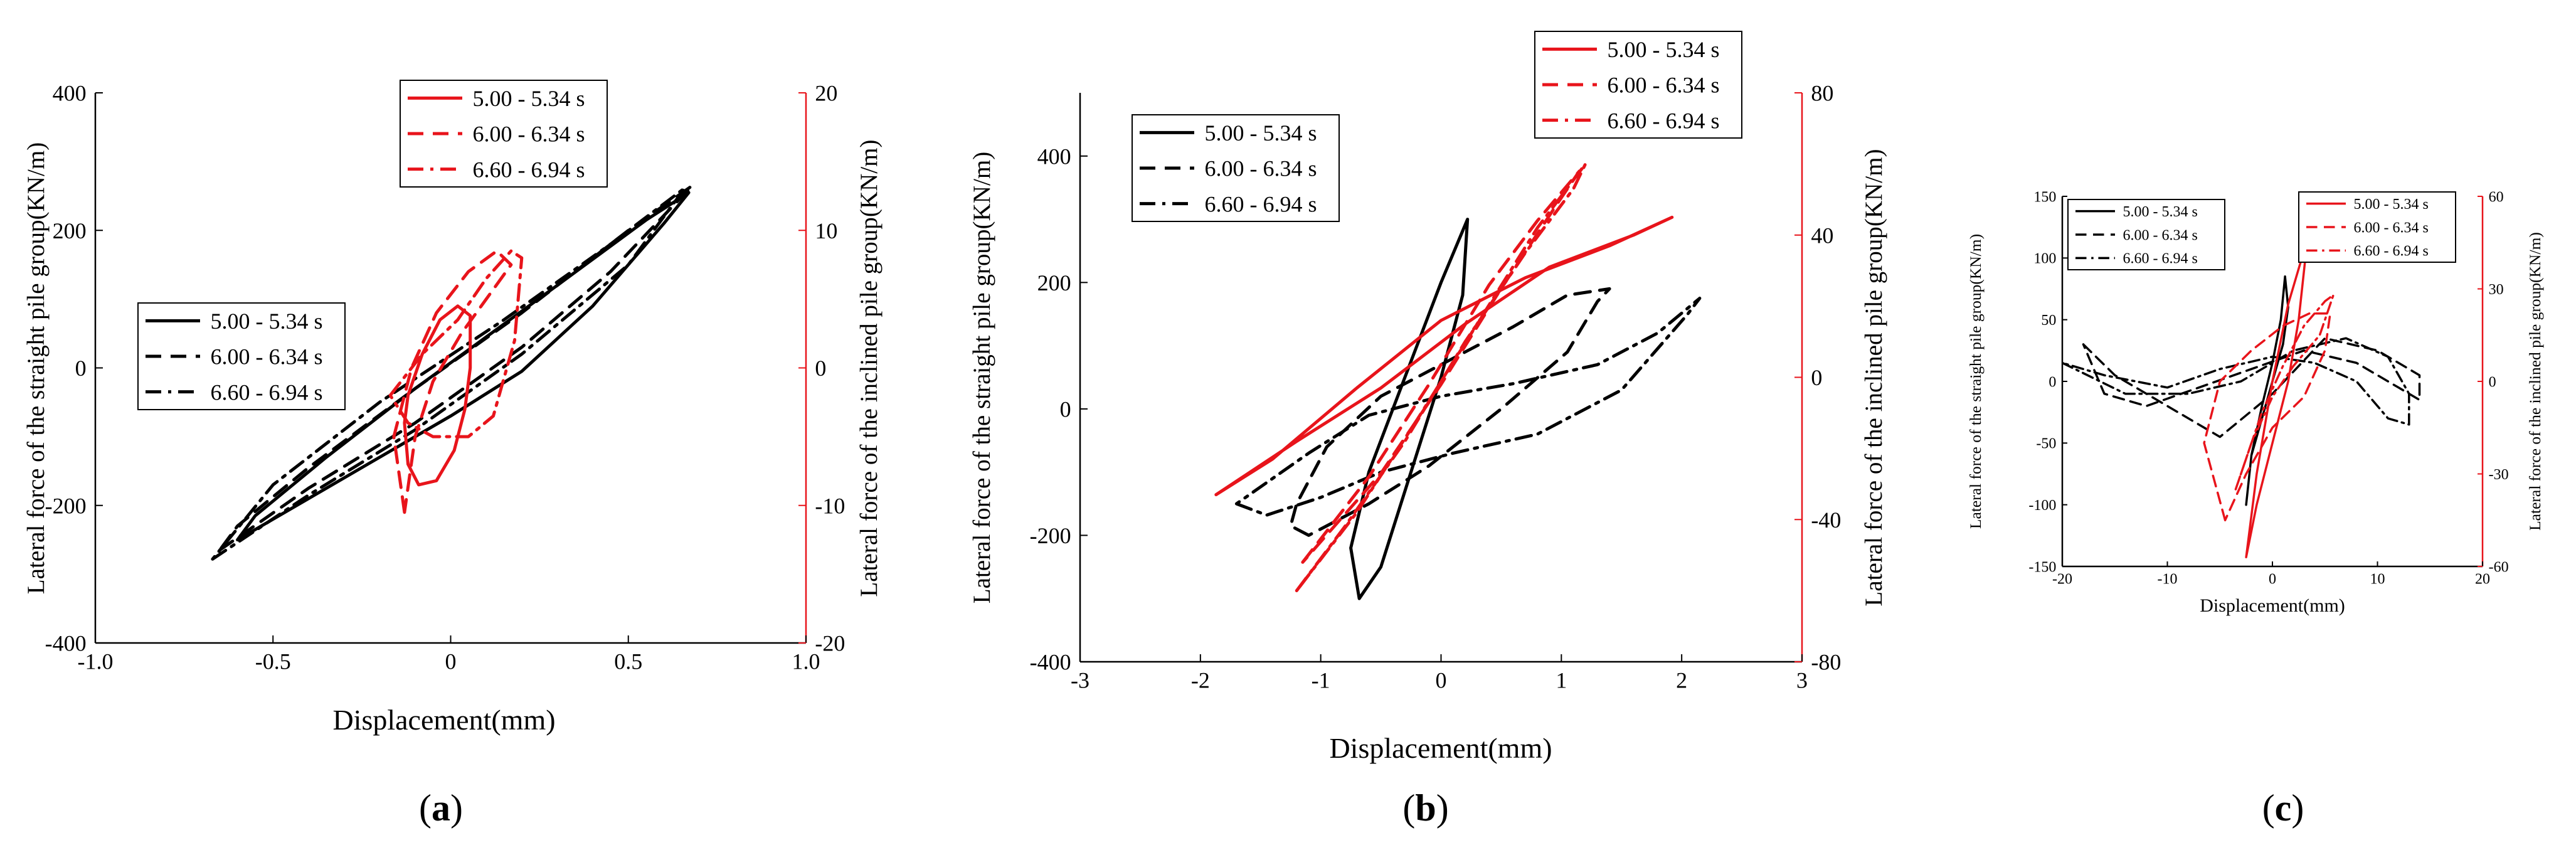 This screenshot has height=860, width=2576. I want to click on x-tick-label-3: 0.5, so click(628, 661).